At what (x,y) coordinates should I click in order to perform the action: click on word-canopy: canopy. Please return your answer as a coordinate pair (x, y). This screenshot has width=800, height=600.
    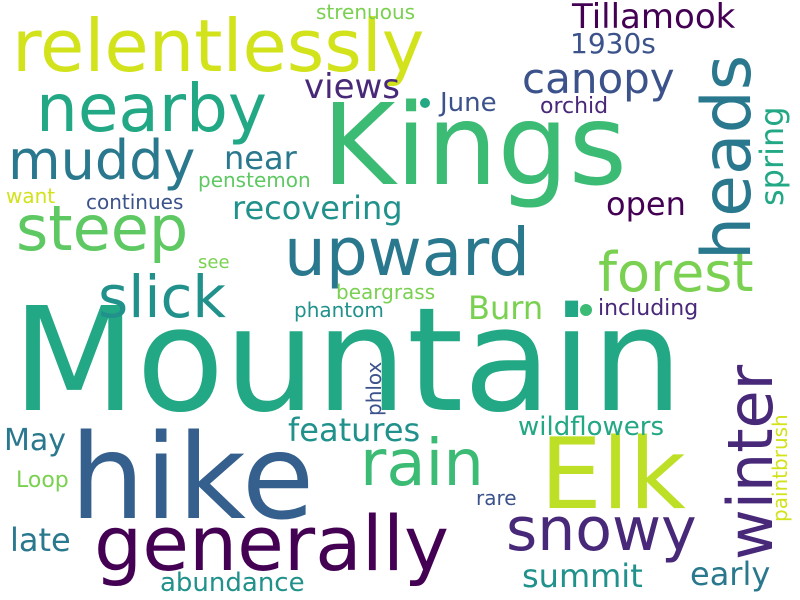
    Looking at the image, I should click on (598, 78).